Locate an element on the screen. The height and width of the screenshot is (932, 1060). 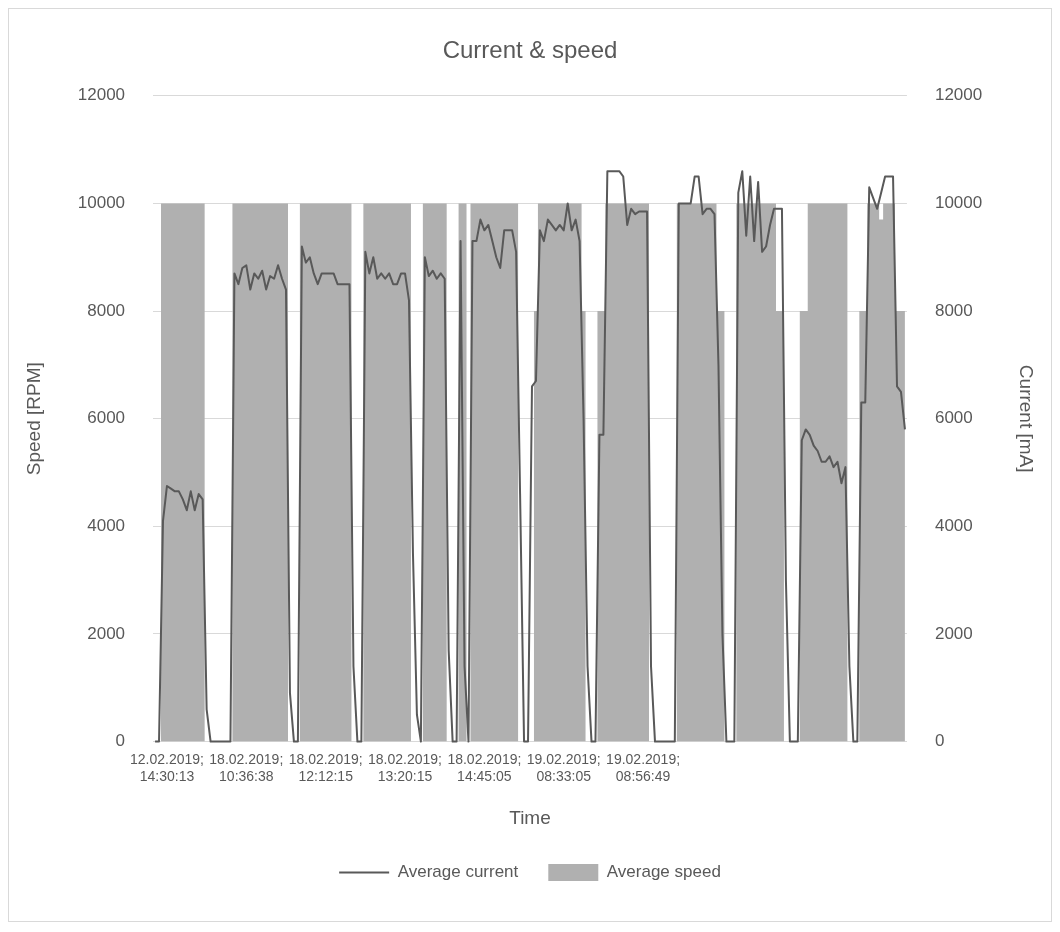
chart-title: Current & speed is located at coordinates (530, 50).